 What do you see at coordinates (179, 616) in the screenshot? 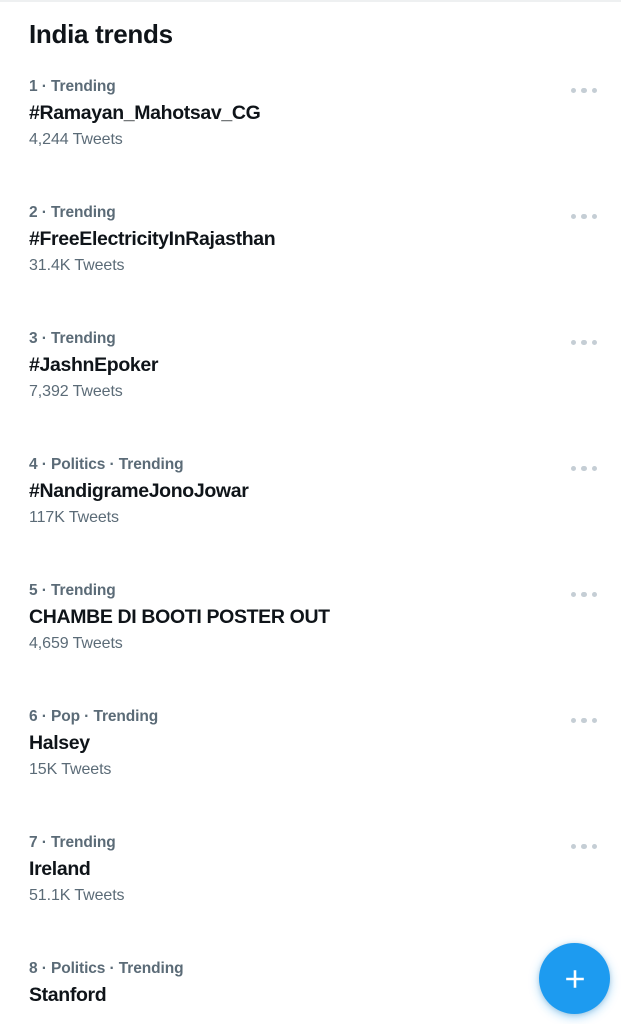
I see `trend-name: CHAMBE DI BOOTI POSTER OUT` at bounding box center [179, 616].